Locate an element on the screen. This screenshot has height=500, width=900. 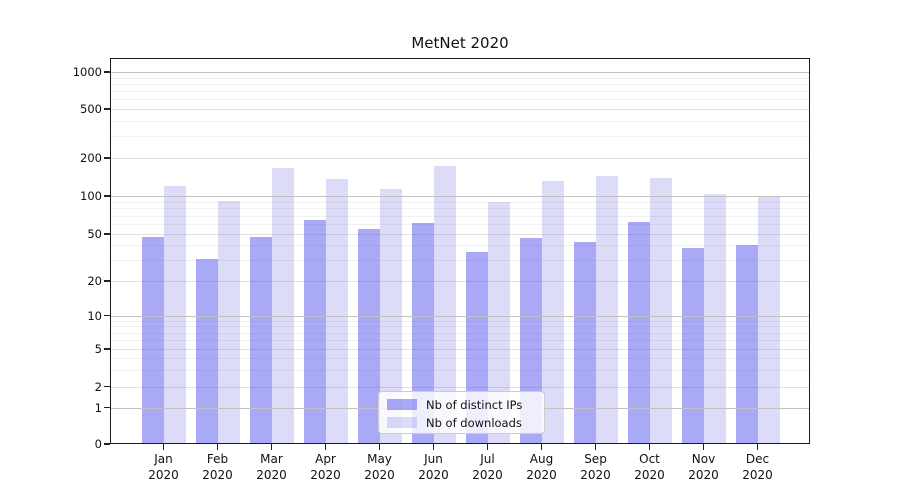
x-tick-jan is located at coordinates (163, 447).